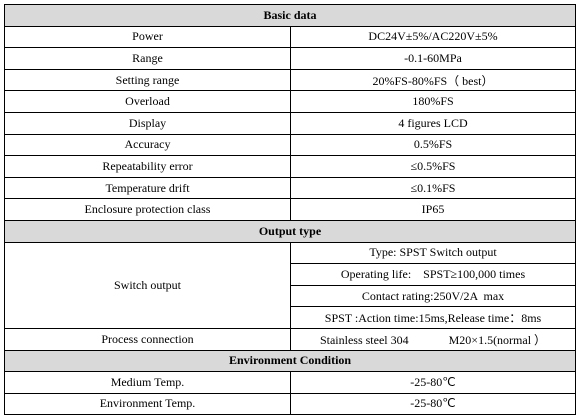  I want to click on spec-row: Setting range 20%FS-80%FS（ best）, so click(290, 80).